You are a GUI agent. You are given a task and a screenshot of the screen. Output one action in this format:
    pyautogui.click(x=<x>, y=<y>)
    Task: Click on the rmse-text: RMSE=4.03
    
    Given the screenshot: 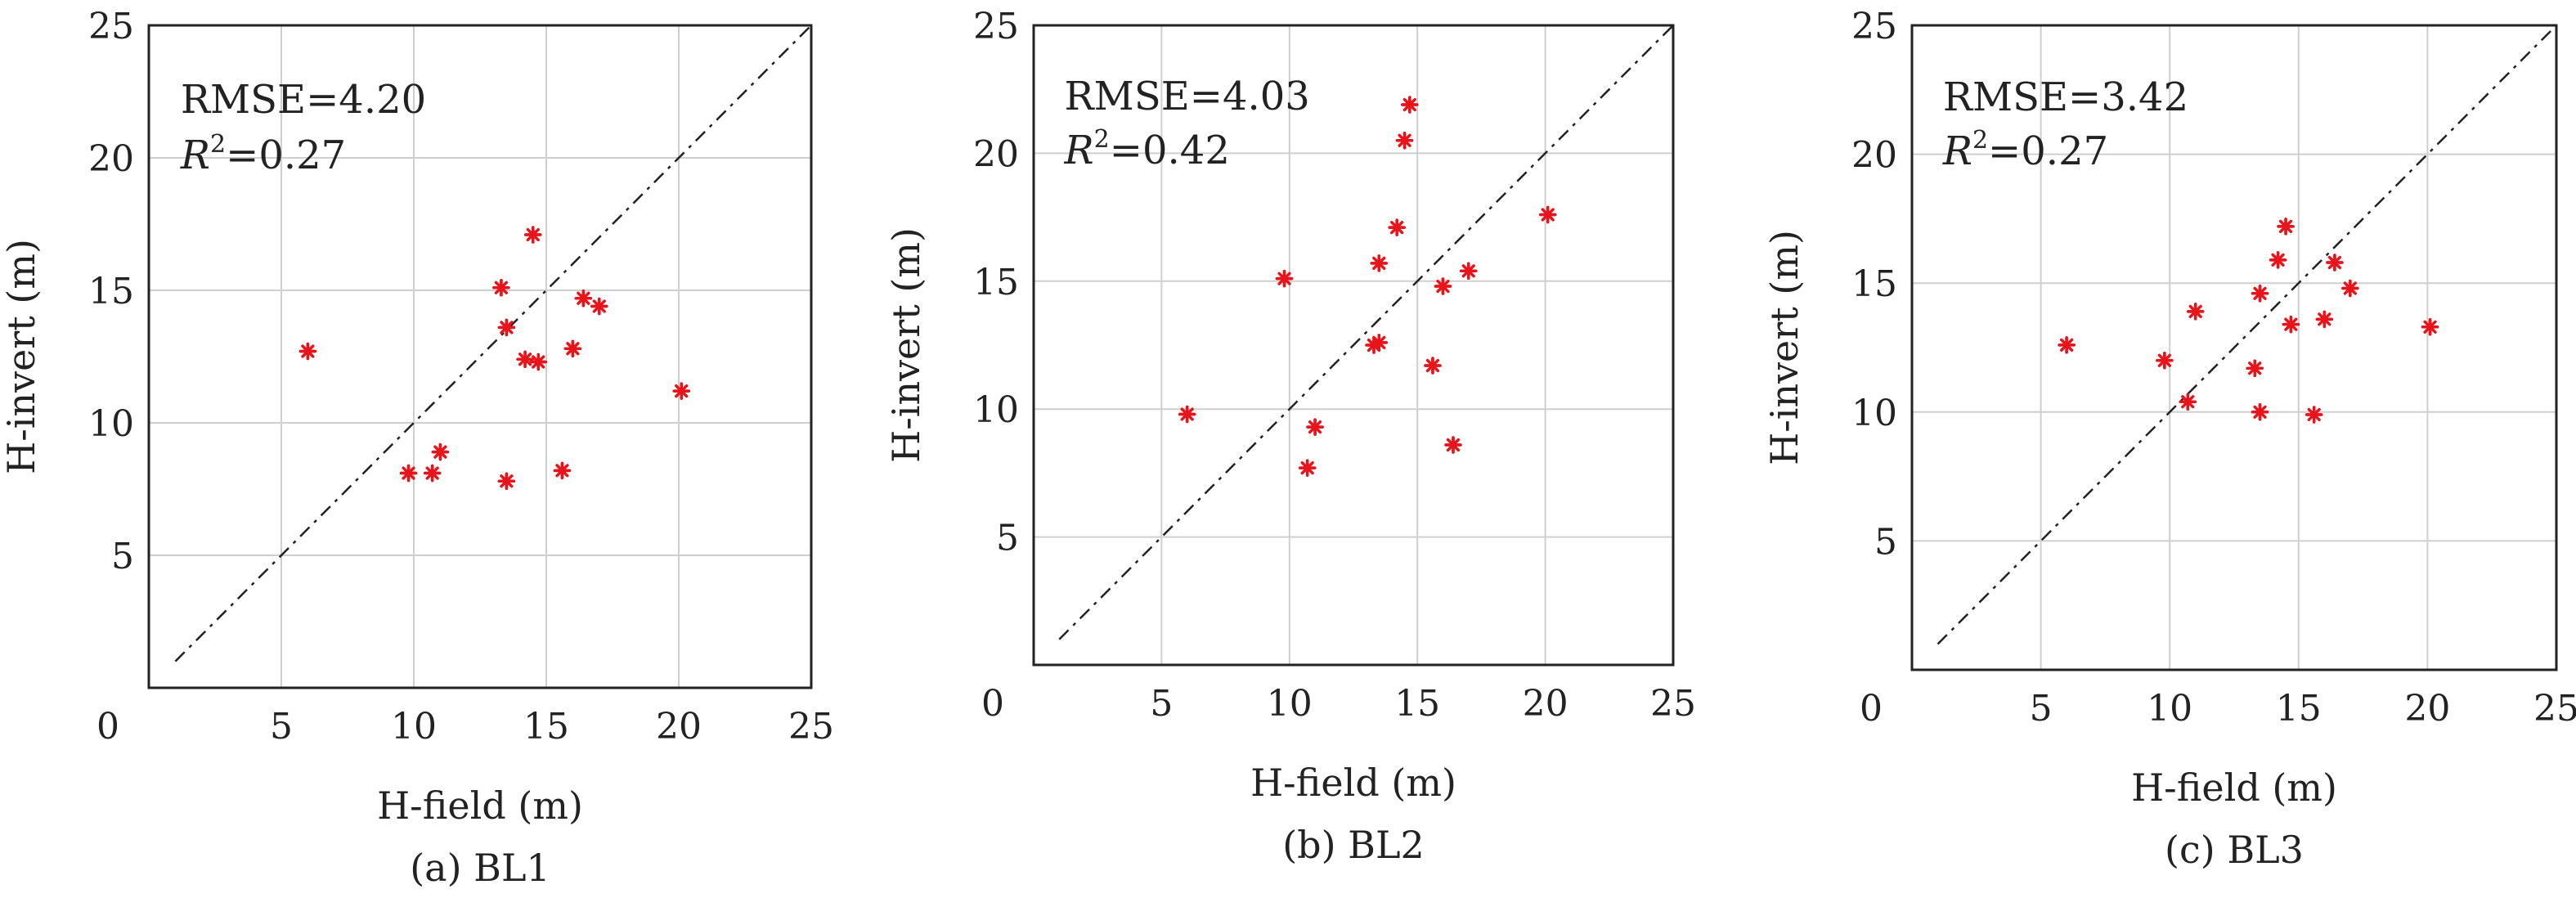 What is the action you would take?
    pyautogui.click(x=1187, y=96)
    